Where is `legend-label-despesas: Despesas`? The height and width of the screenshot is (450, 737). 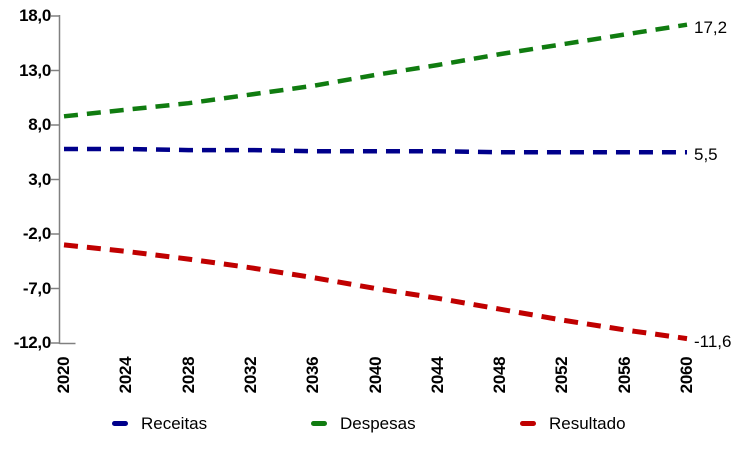
legend-label-despesas: Despesas is located at coordinates (378, 423).